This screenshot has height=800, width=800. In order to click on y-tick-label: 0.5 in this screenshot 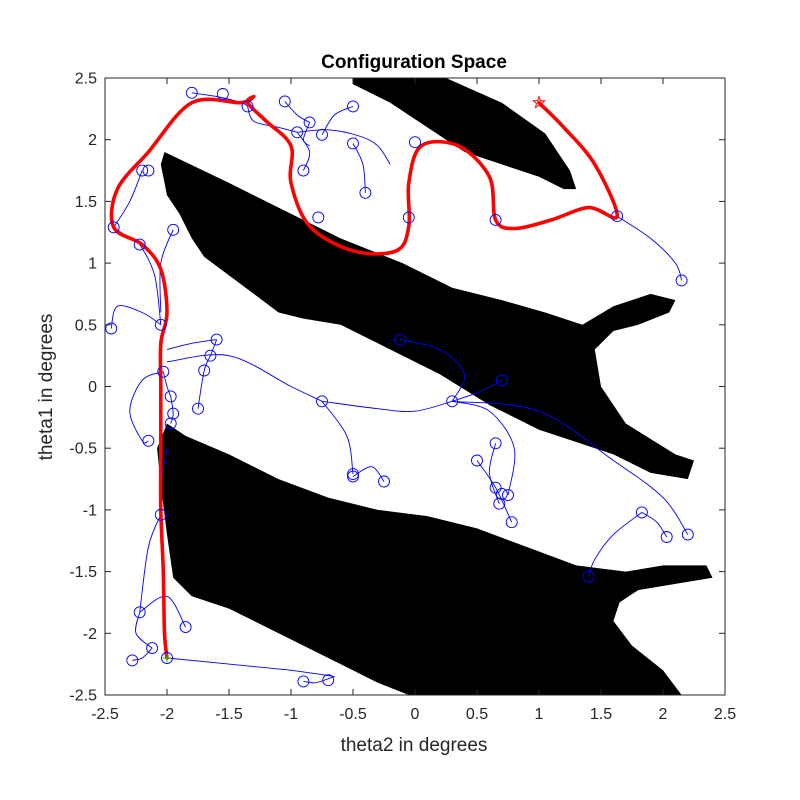, I will do `click(86, 325)`.